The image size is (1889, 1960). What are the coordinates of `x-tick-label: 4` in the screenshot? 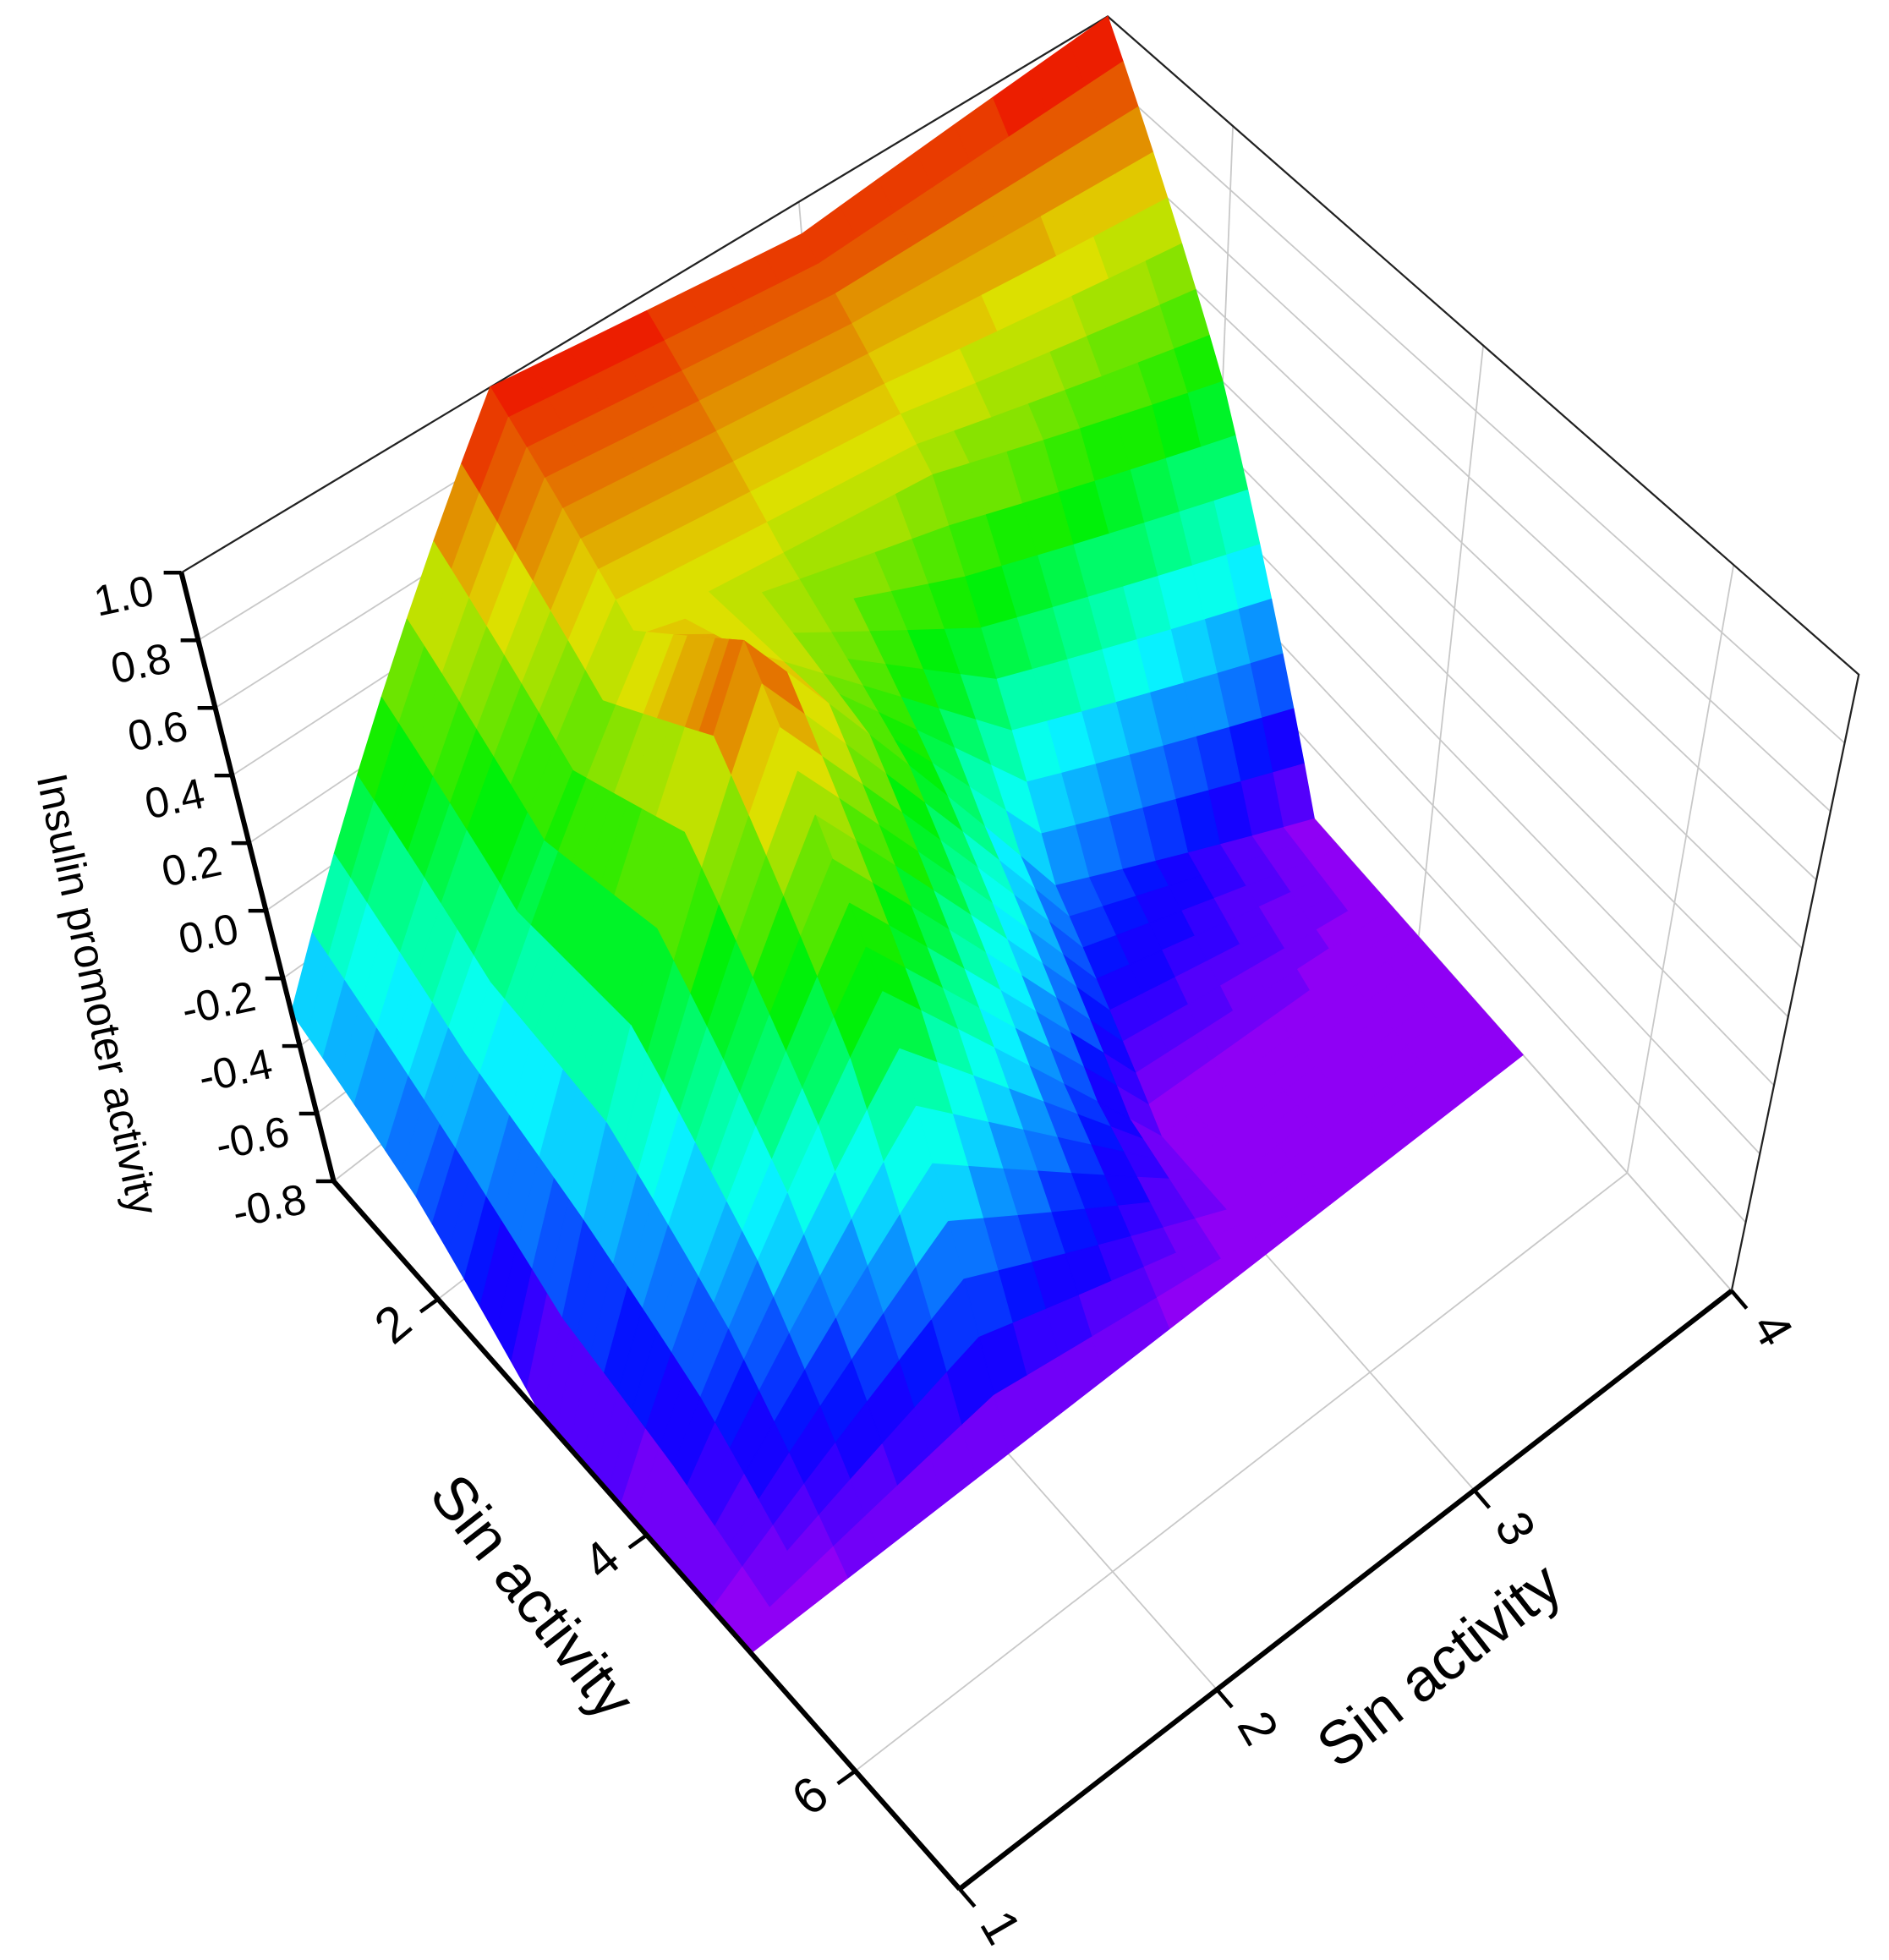 It's located at (1773, 1329).